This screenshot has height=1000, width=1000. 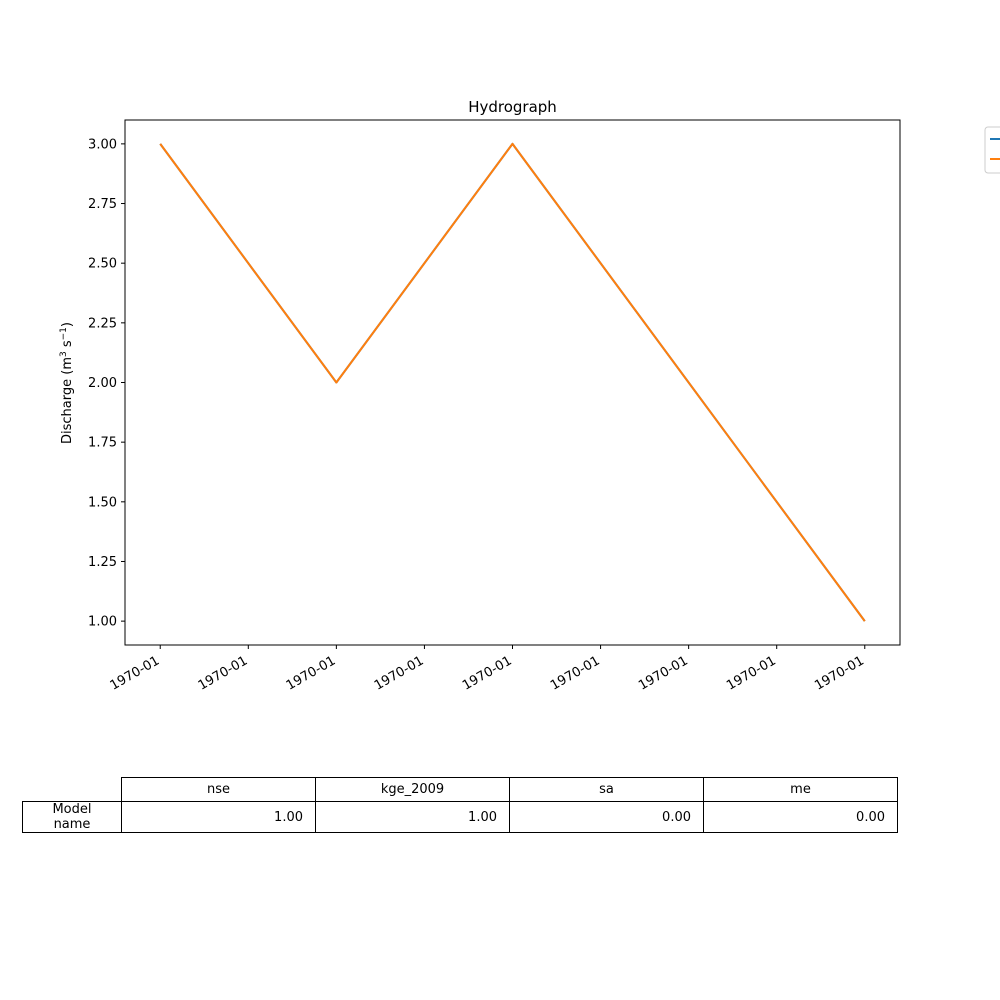 What do you see at coordinates (800, 789) in the screenshot?
I see `column-header-me: me` at bounding box center [800, 789].